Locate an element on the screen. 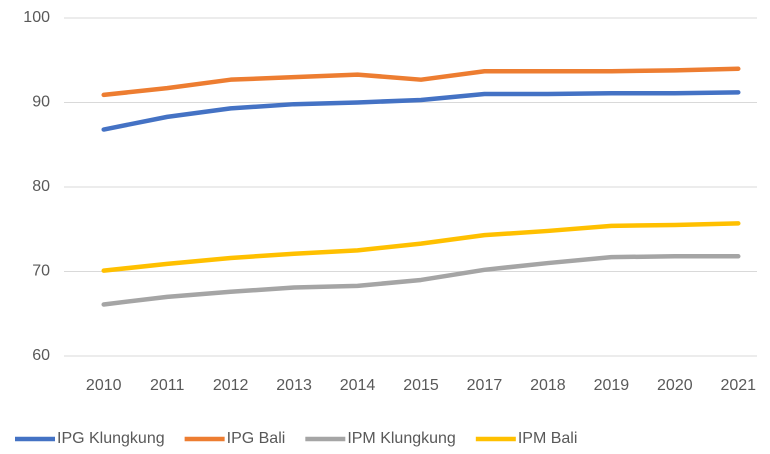 The width and height of the screenshot is (770, 454). y-tick-label: 70 is located at coordinates (41, 271).